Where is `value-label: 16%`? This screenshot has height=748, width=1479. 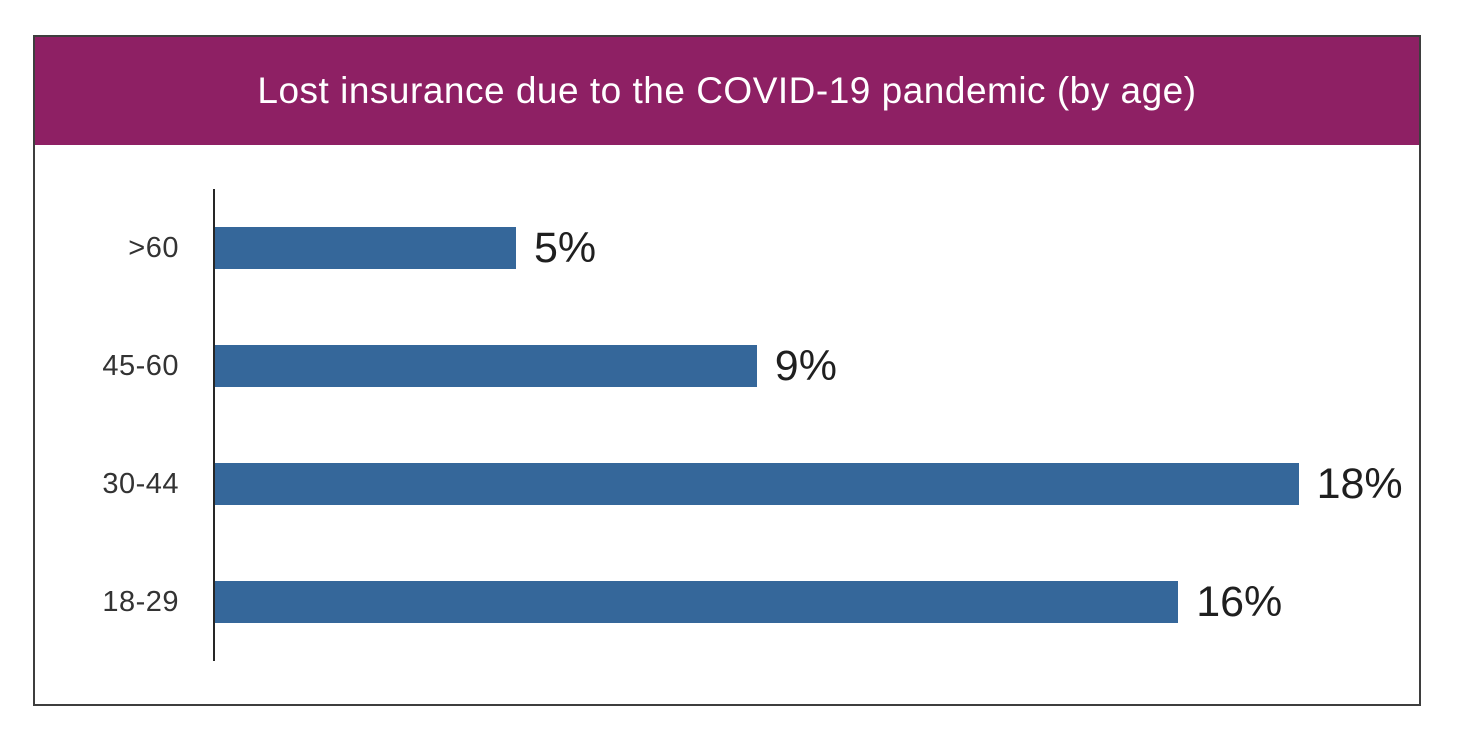
value-label: 16% is located at coordinates (1239, 601).